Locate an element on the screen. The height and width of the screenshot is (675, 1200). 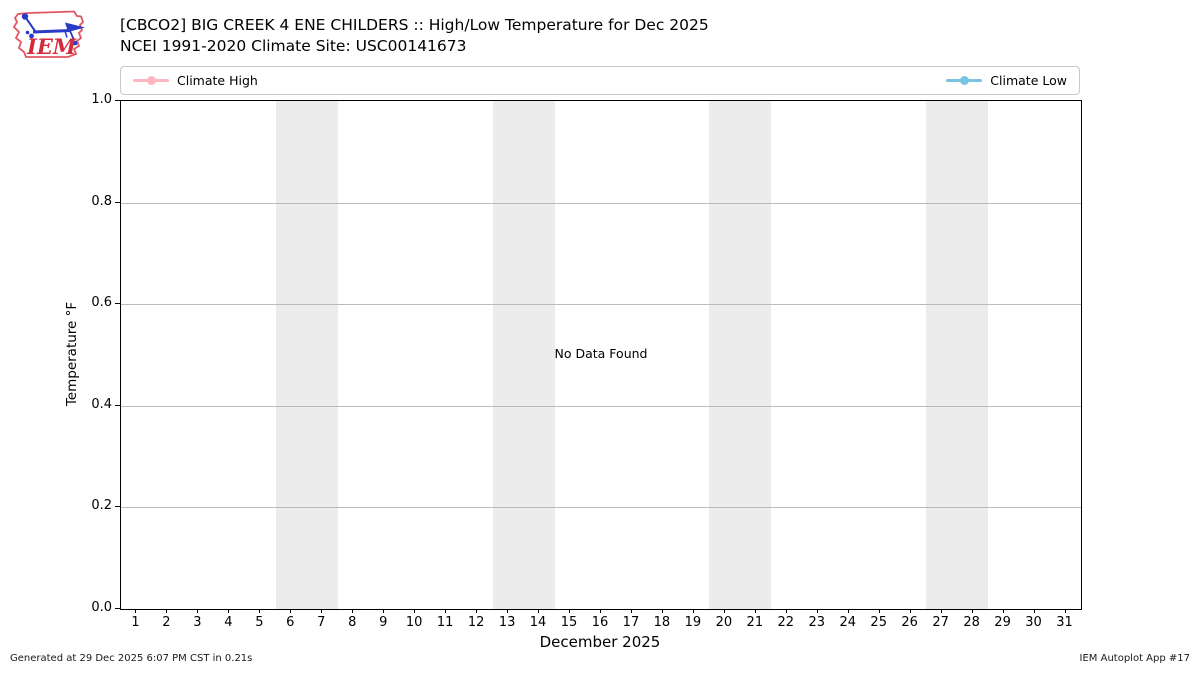
x-tick-label: 14 is located at coordinates (538, 622).